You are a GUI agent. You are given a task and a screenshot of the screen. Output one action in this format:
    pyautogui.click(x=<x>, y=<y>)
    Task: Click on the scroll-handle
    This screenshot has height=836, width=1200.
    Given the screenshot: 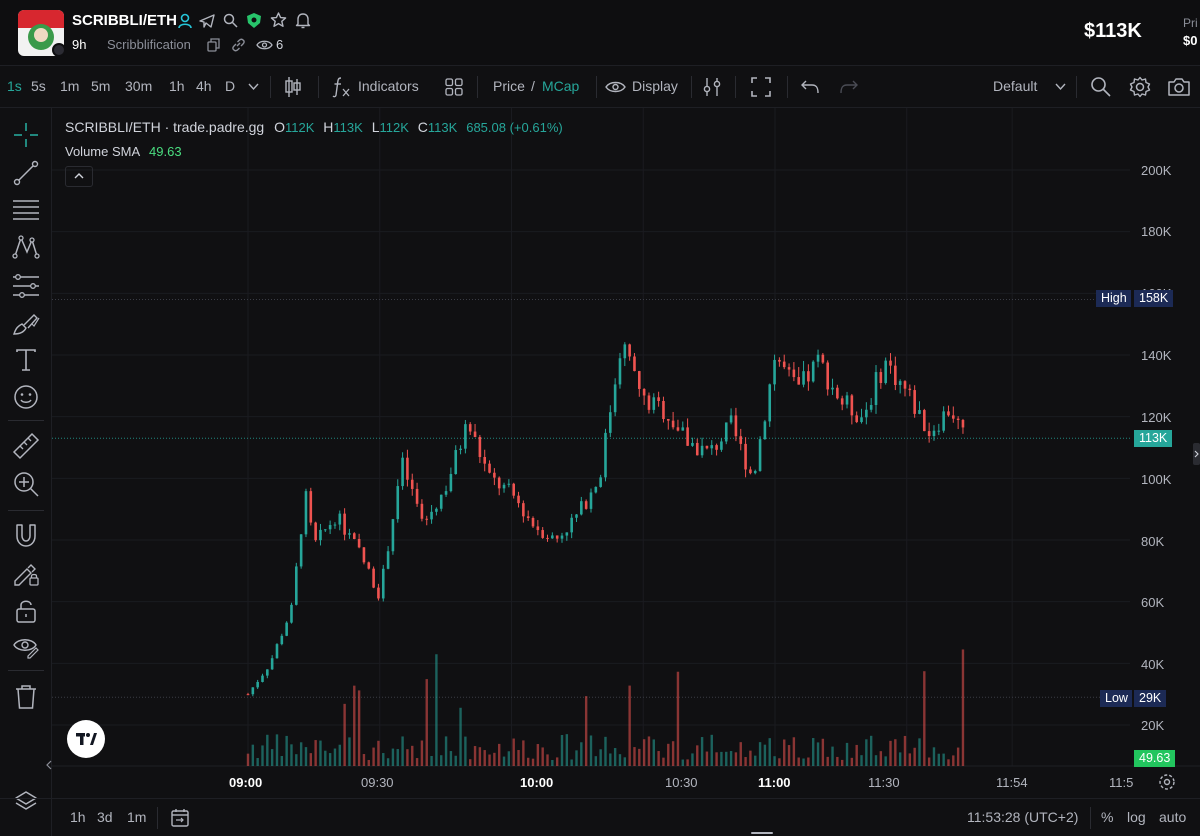 What is the action you would take?
    pyautogui.click(x=762, y=833)
    